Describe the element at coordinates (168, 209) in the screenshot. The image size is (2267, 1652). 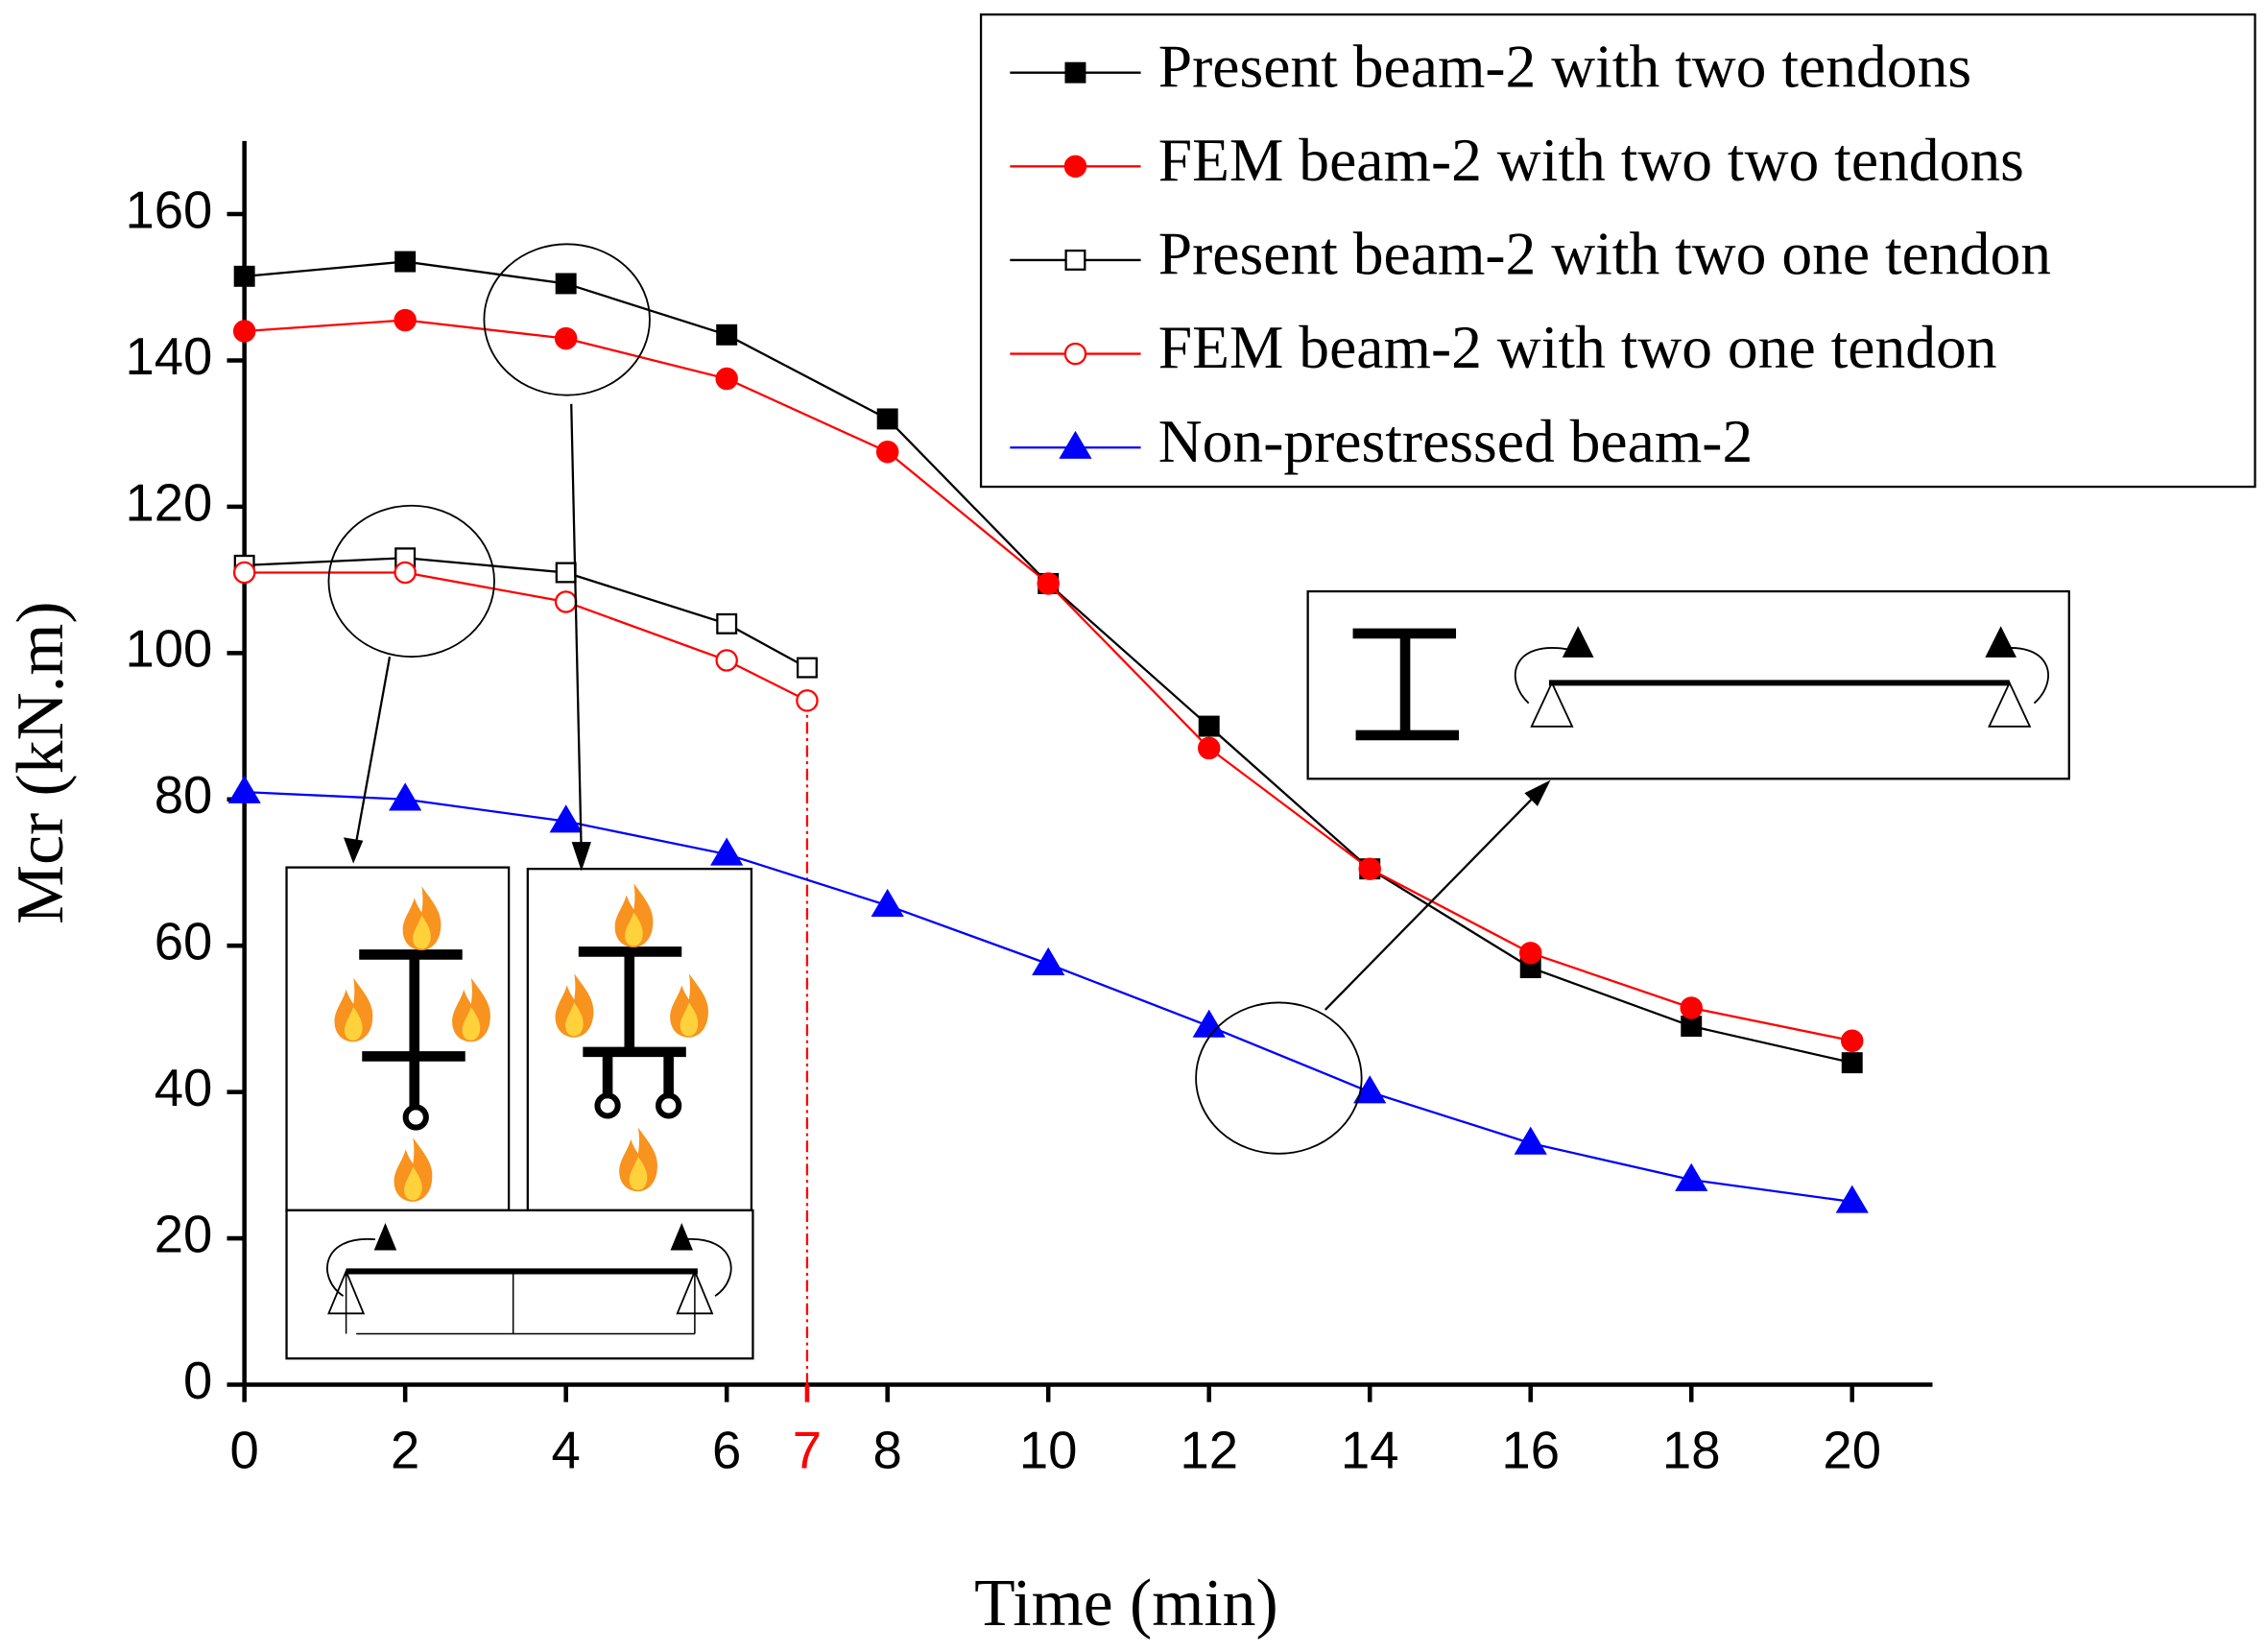
I see `y-tick-label: 160` at that location.